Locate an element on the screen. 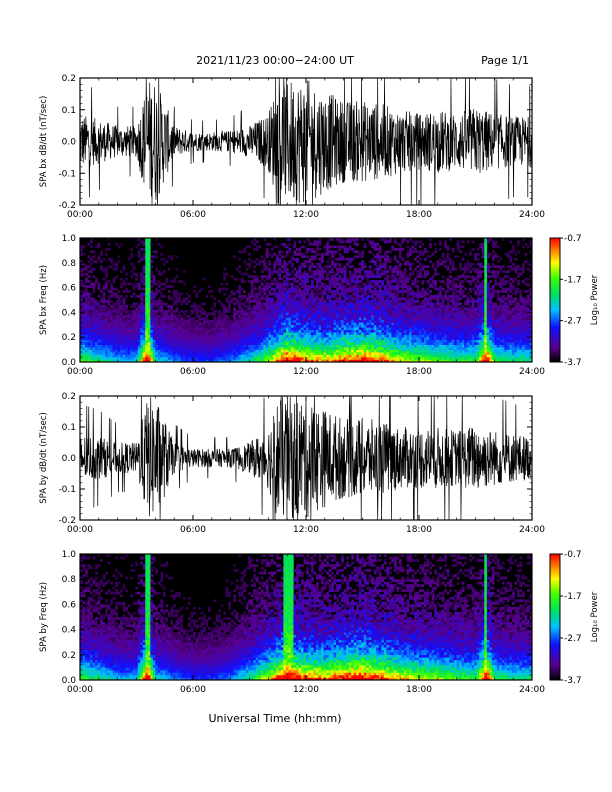 Image resolution: width=612 pixels, height=792 pixels. x-axis-label: Universal Time (hh:mm) is located at coordinates (275, 718).